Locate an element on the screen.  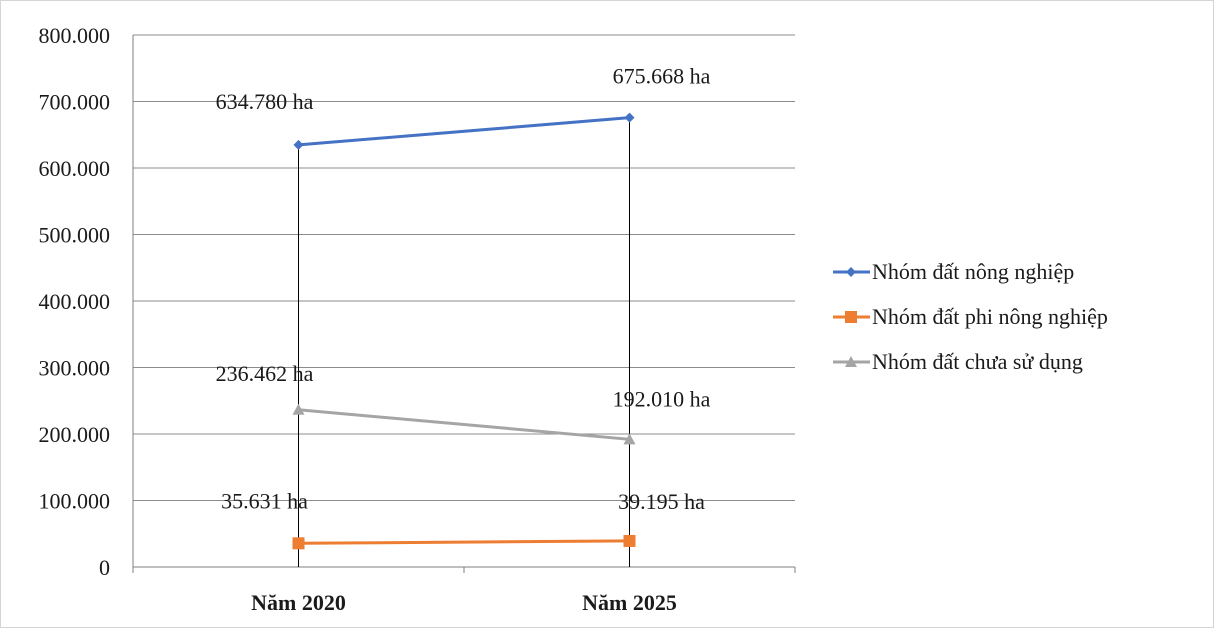
y-tick-label: 500.000 is located at coordinates (75, 235).